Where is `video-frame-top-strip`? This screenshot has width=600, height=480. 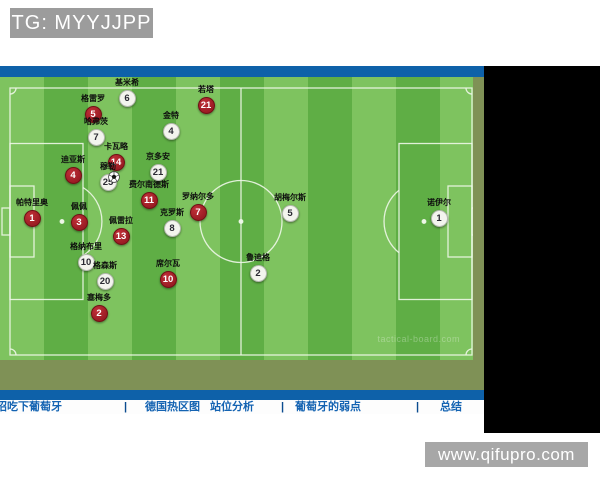
video-frame-top-strip is located at coordinates (242, 71).